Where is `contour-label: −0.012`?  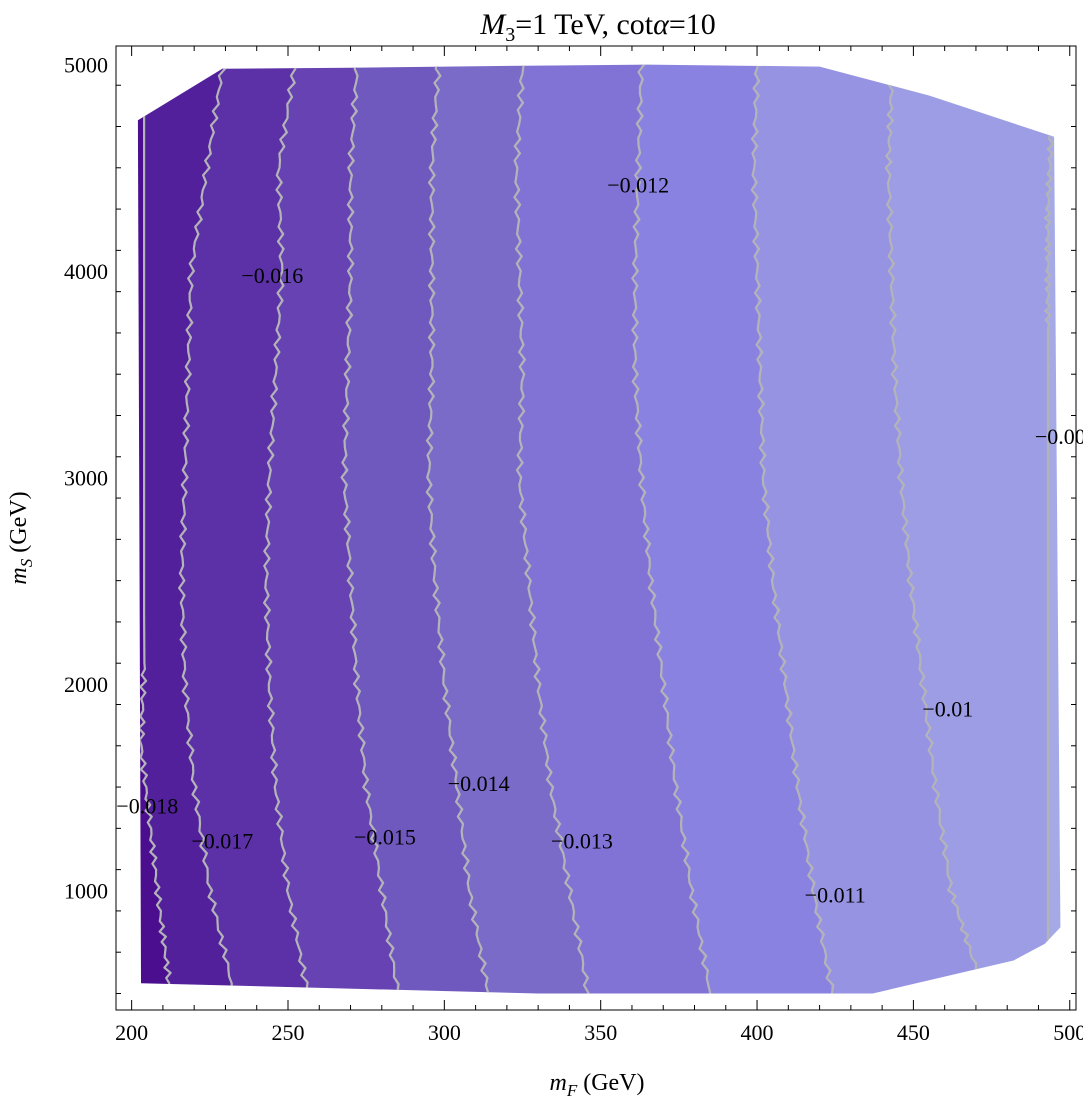
contour-label: −0.012 is located at coordinates (638, 184).